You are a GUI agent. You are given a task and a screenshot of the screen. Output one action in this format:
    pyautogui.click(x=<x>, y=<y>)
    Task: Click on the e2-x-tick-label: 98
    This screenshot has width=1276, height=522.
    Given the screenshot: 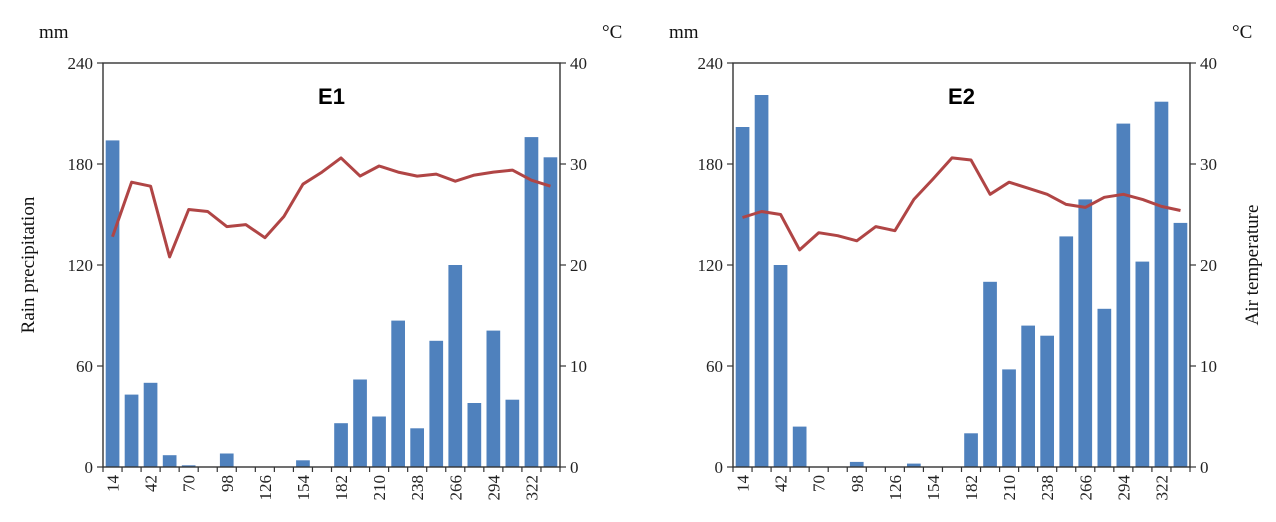 What is the action you would take?
    pyautogui.click(x=857, y=483)
    